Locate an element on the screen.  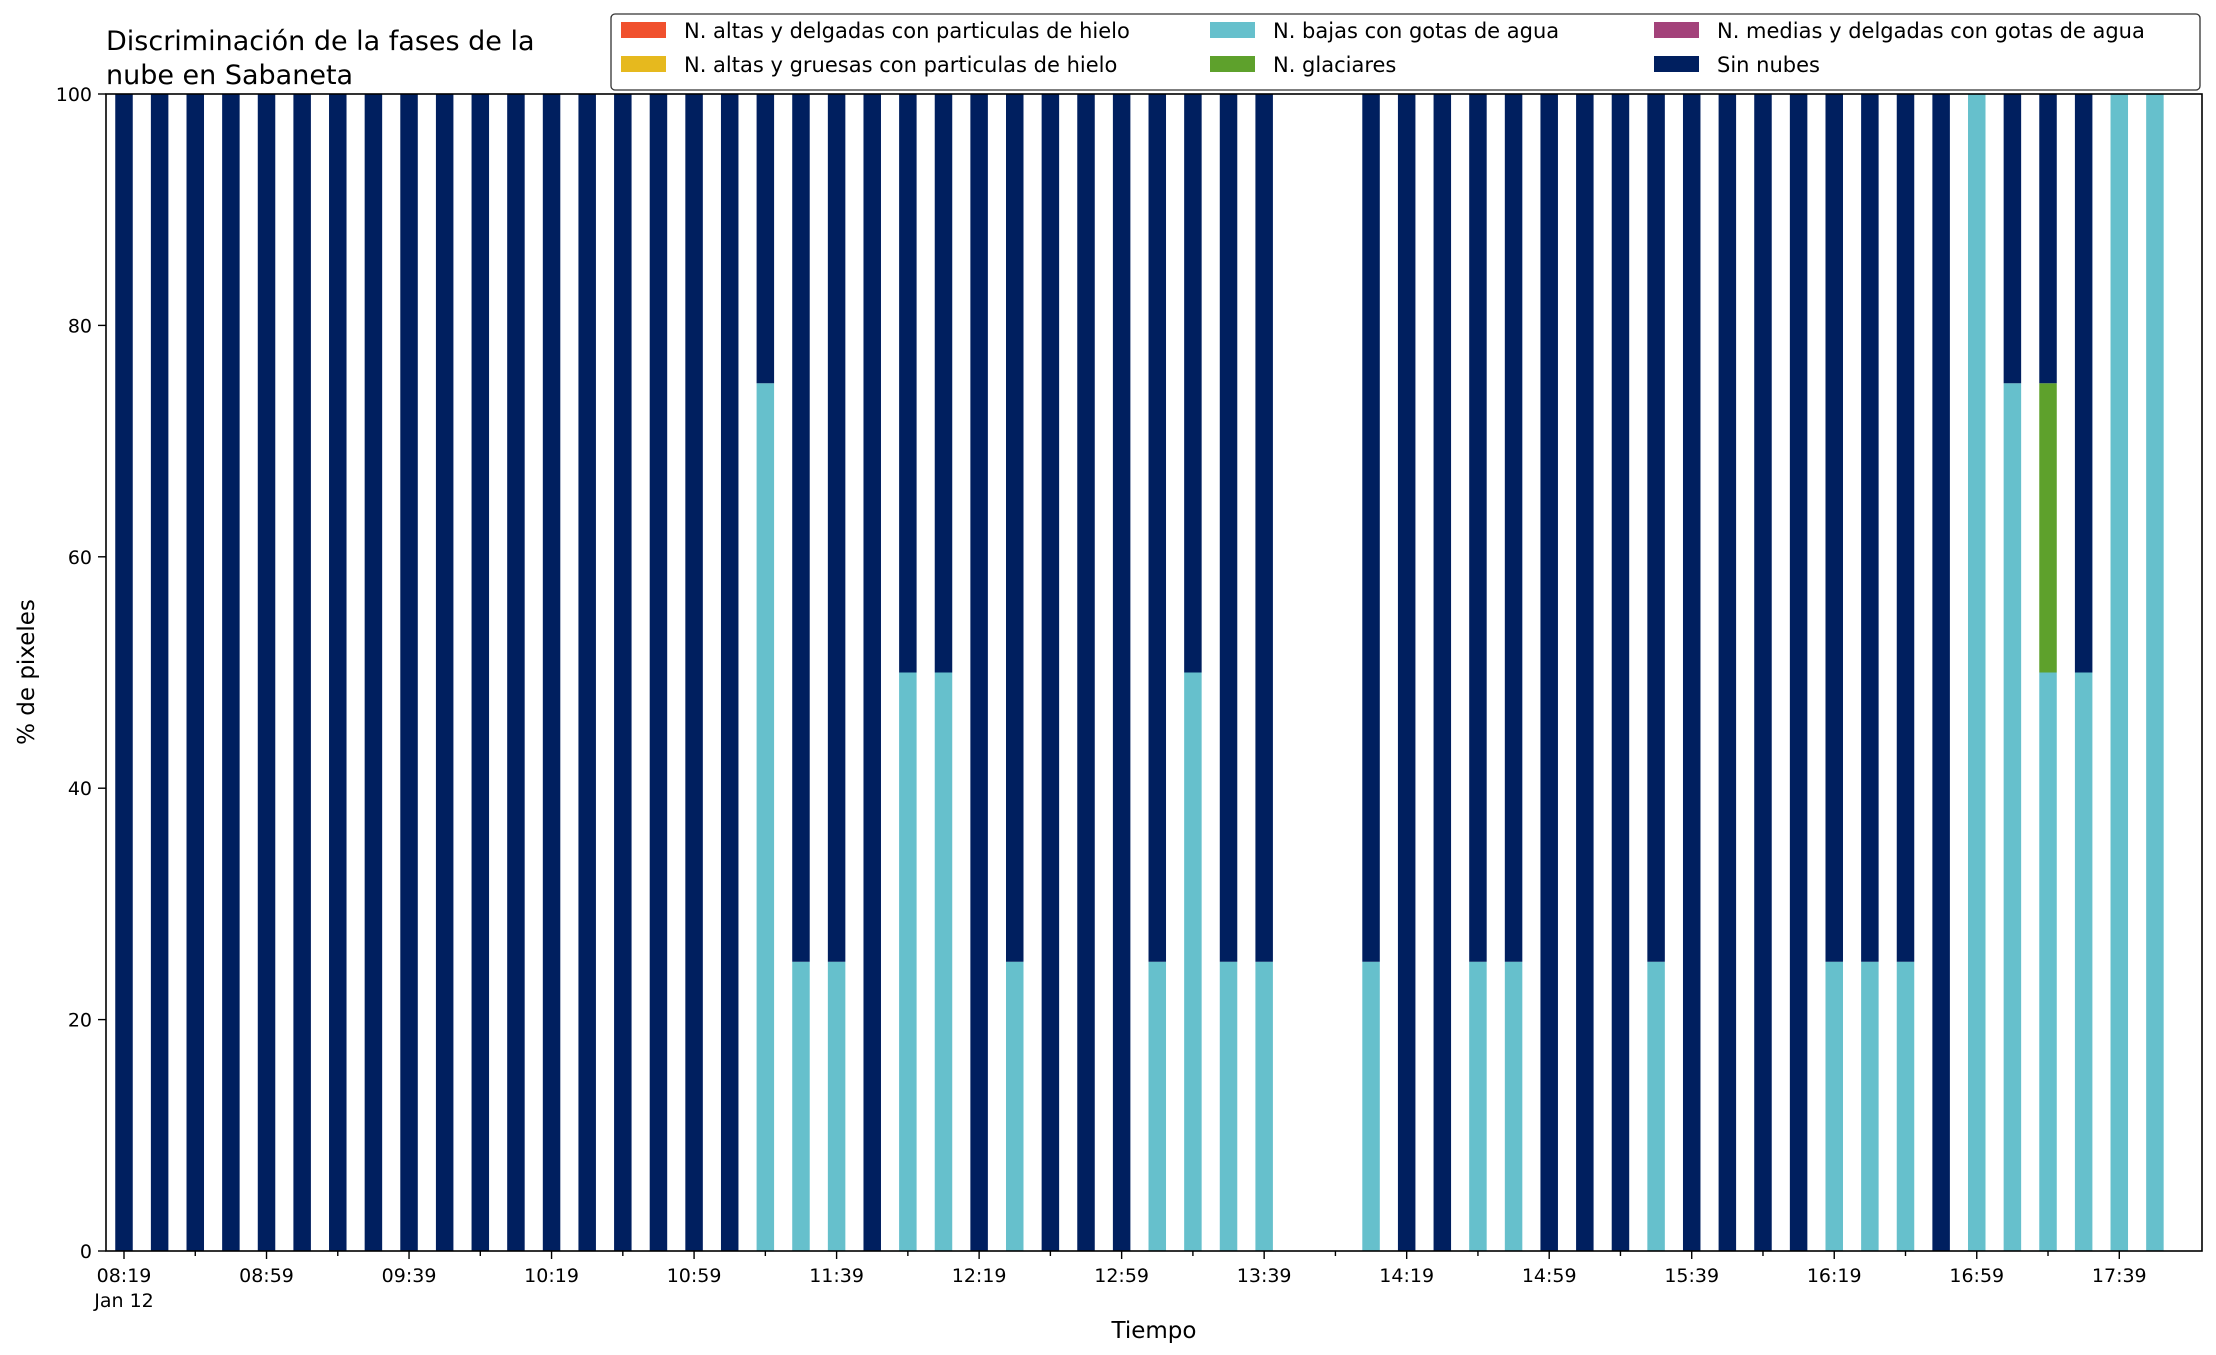
legend-swatch-glaciares is located at coordinates (1232, 64).